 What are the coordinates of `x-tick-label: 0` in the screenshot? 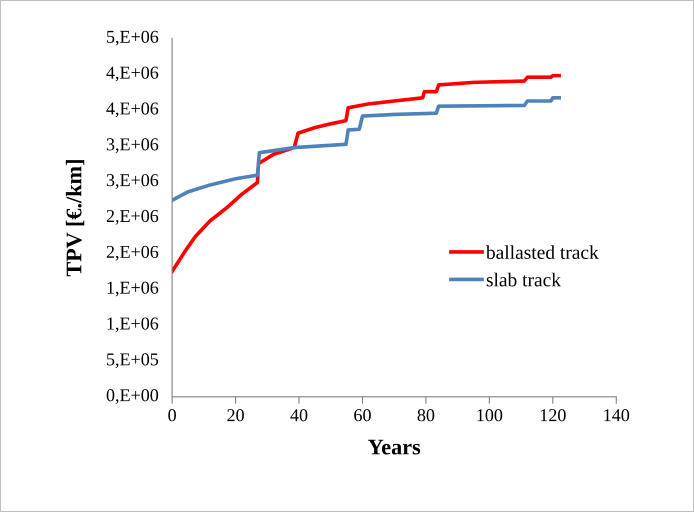 It's located at (172, 415).